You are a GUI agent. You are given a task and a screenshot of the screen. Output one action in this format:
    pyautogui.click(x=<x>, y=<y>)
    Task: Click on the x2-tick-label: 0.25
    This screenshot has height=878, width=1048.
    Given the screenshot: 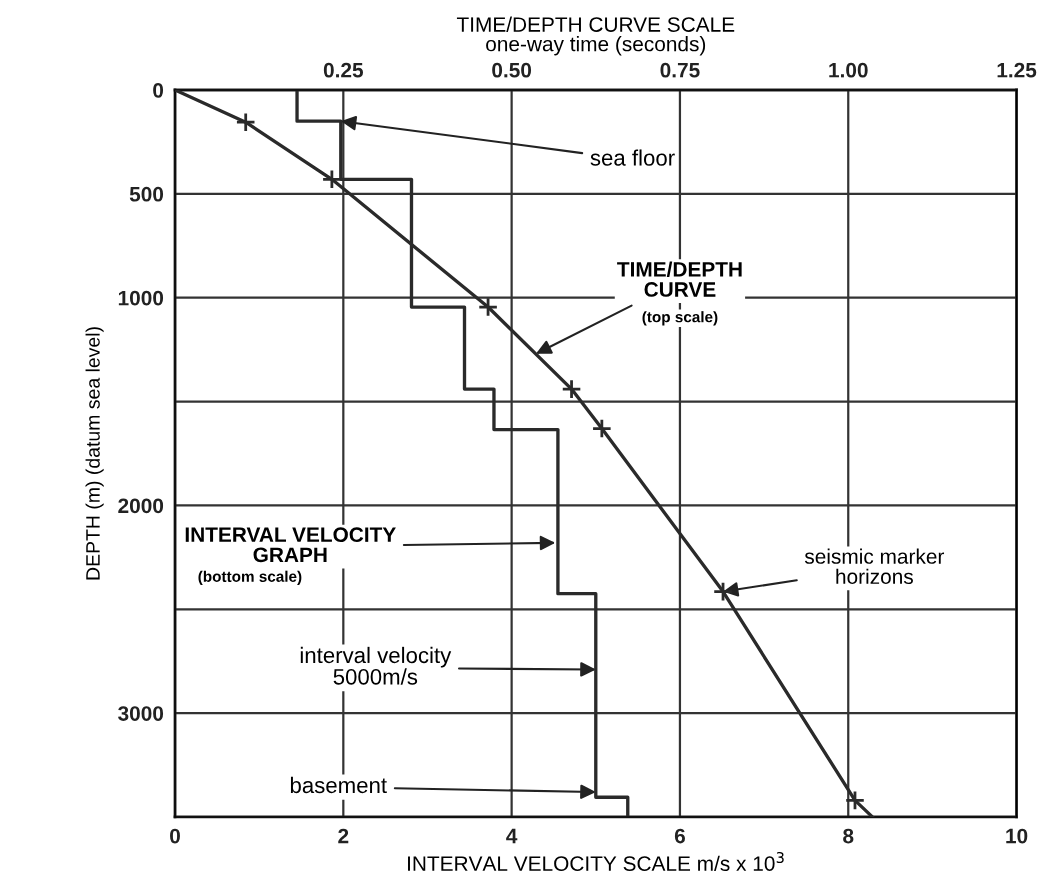 What is the action you would take?
    pyautogui.click(x=343, y=70)
    